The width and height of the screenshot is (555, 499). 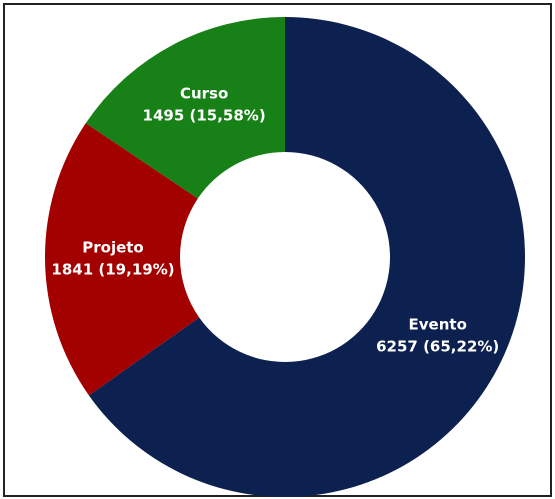 What do you see at coordinates (437, 347) in the screenshot?
I see `slice-value: 6257 (65,22%)` at bounding box center [437, 347].